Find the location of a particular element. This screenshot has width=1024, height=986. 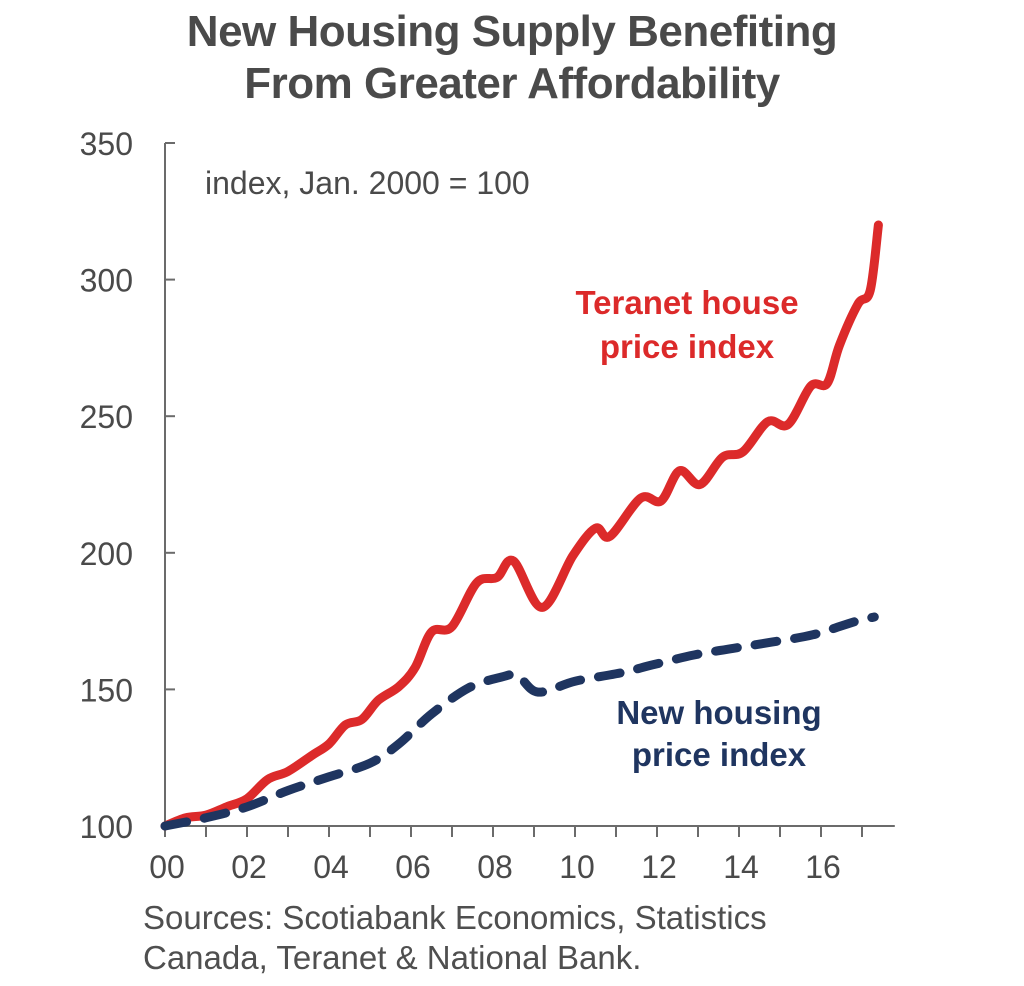

x-tick-label: 00 is located at coordinates (167, 867).